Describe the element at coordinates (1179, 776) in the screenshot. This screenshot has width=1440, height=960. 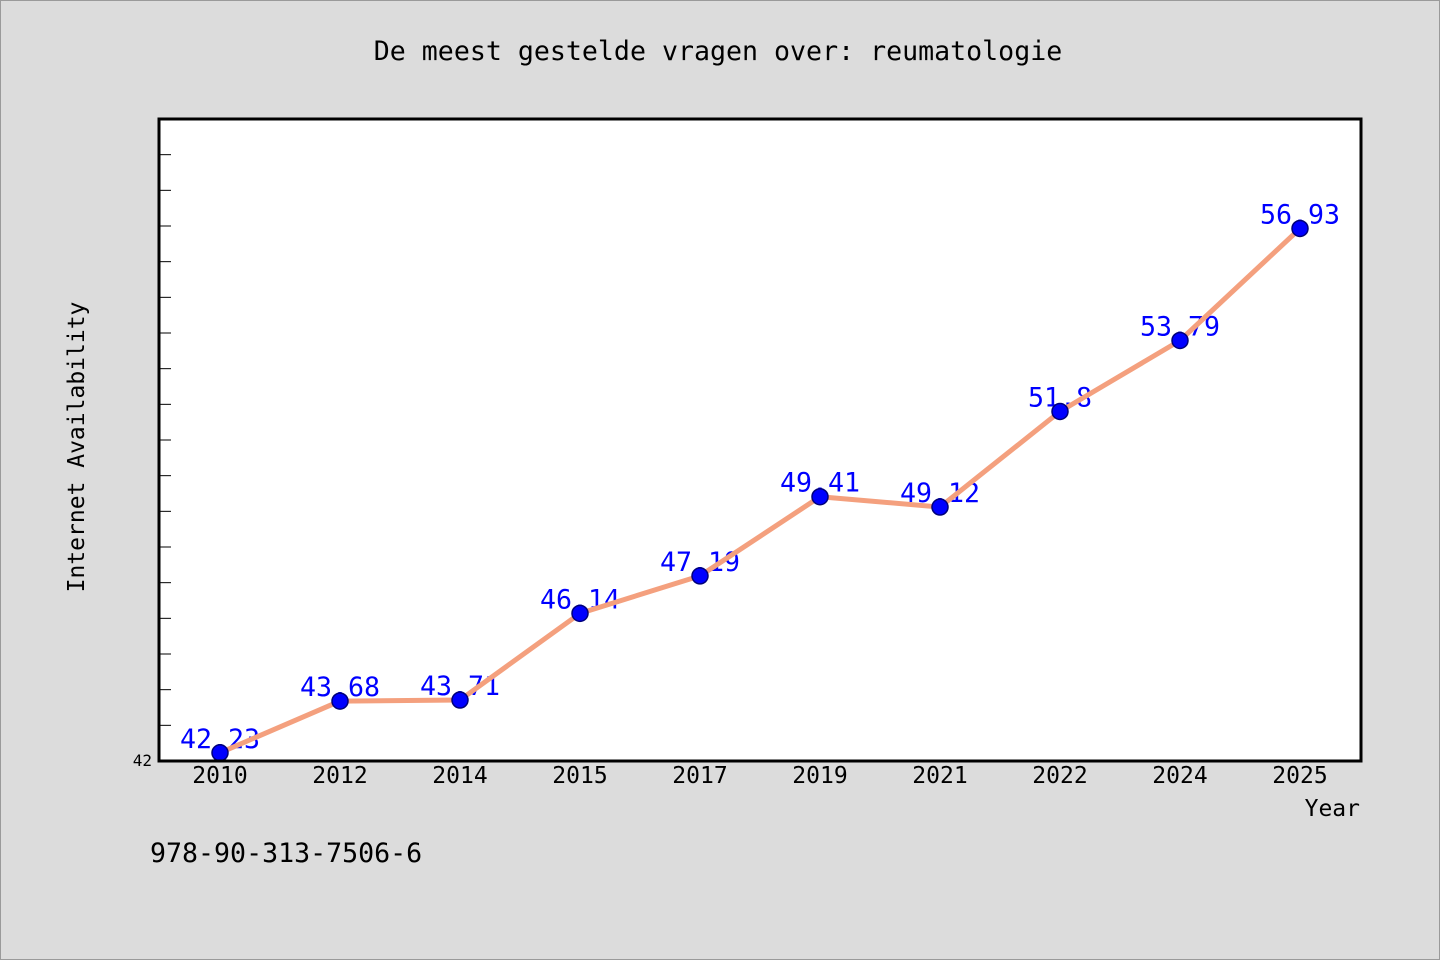
I see `x-tick-label: 2024` at that location.